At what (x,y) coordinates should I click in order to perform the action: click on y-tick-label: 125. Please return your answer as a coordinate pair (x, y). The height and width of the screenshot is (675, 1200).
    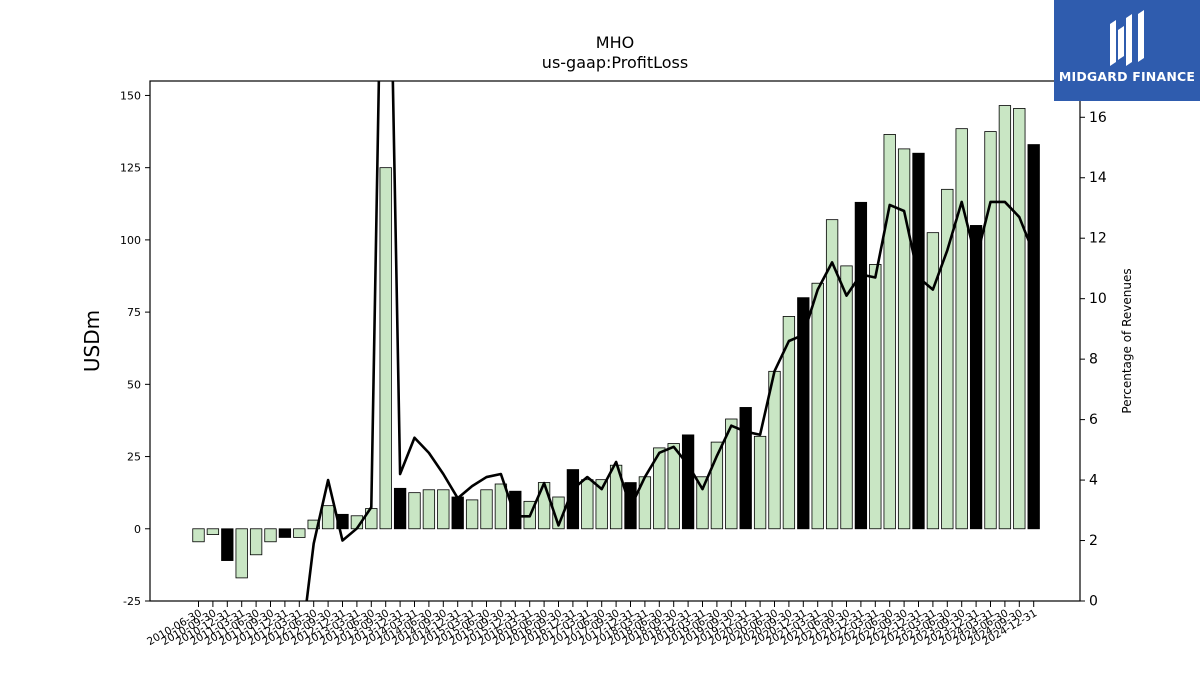
    Looking at the image, I should click on (130, 168).